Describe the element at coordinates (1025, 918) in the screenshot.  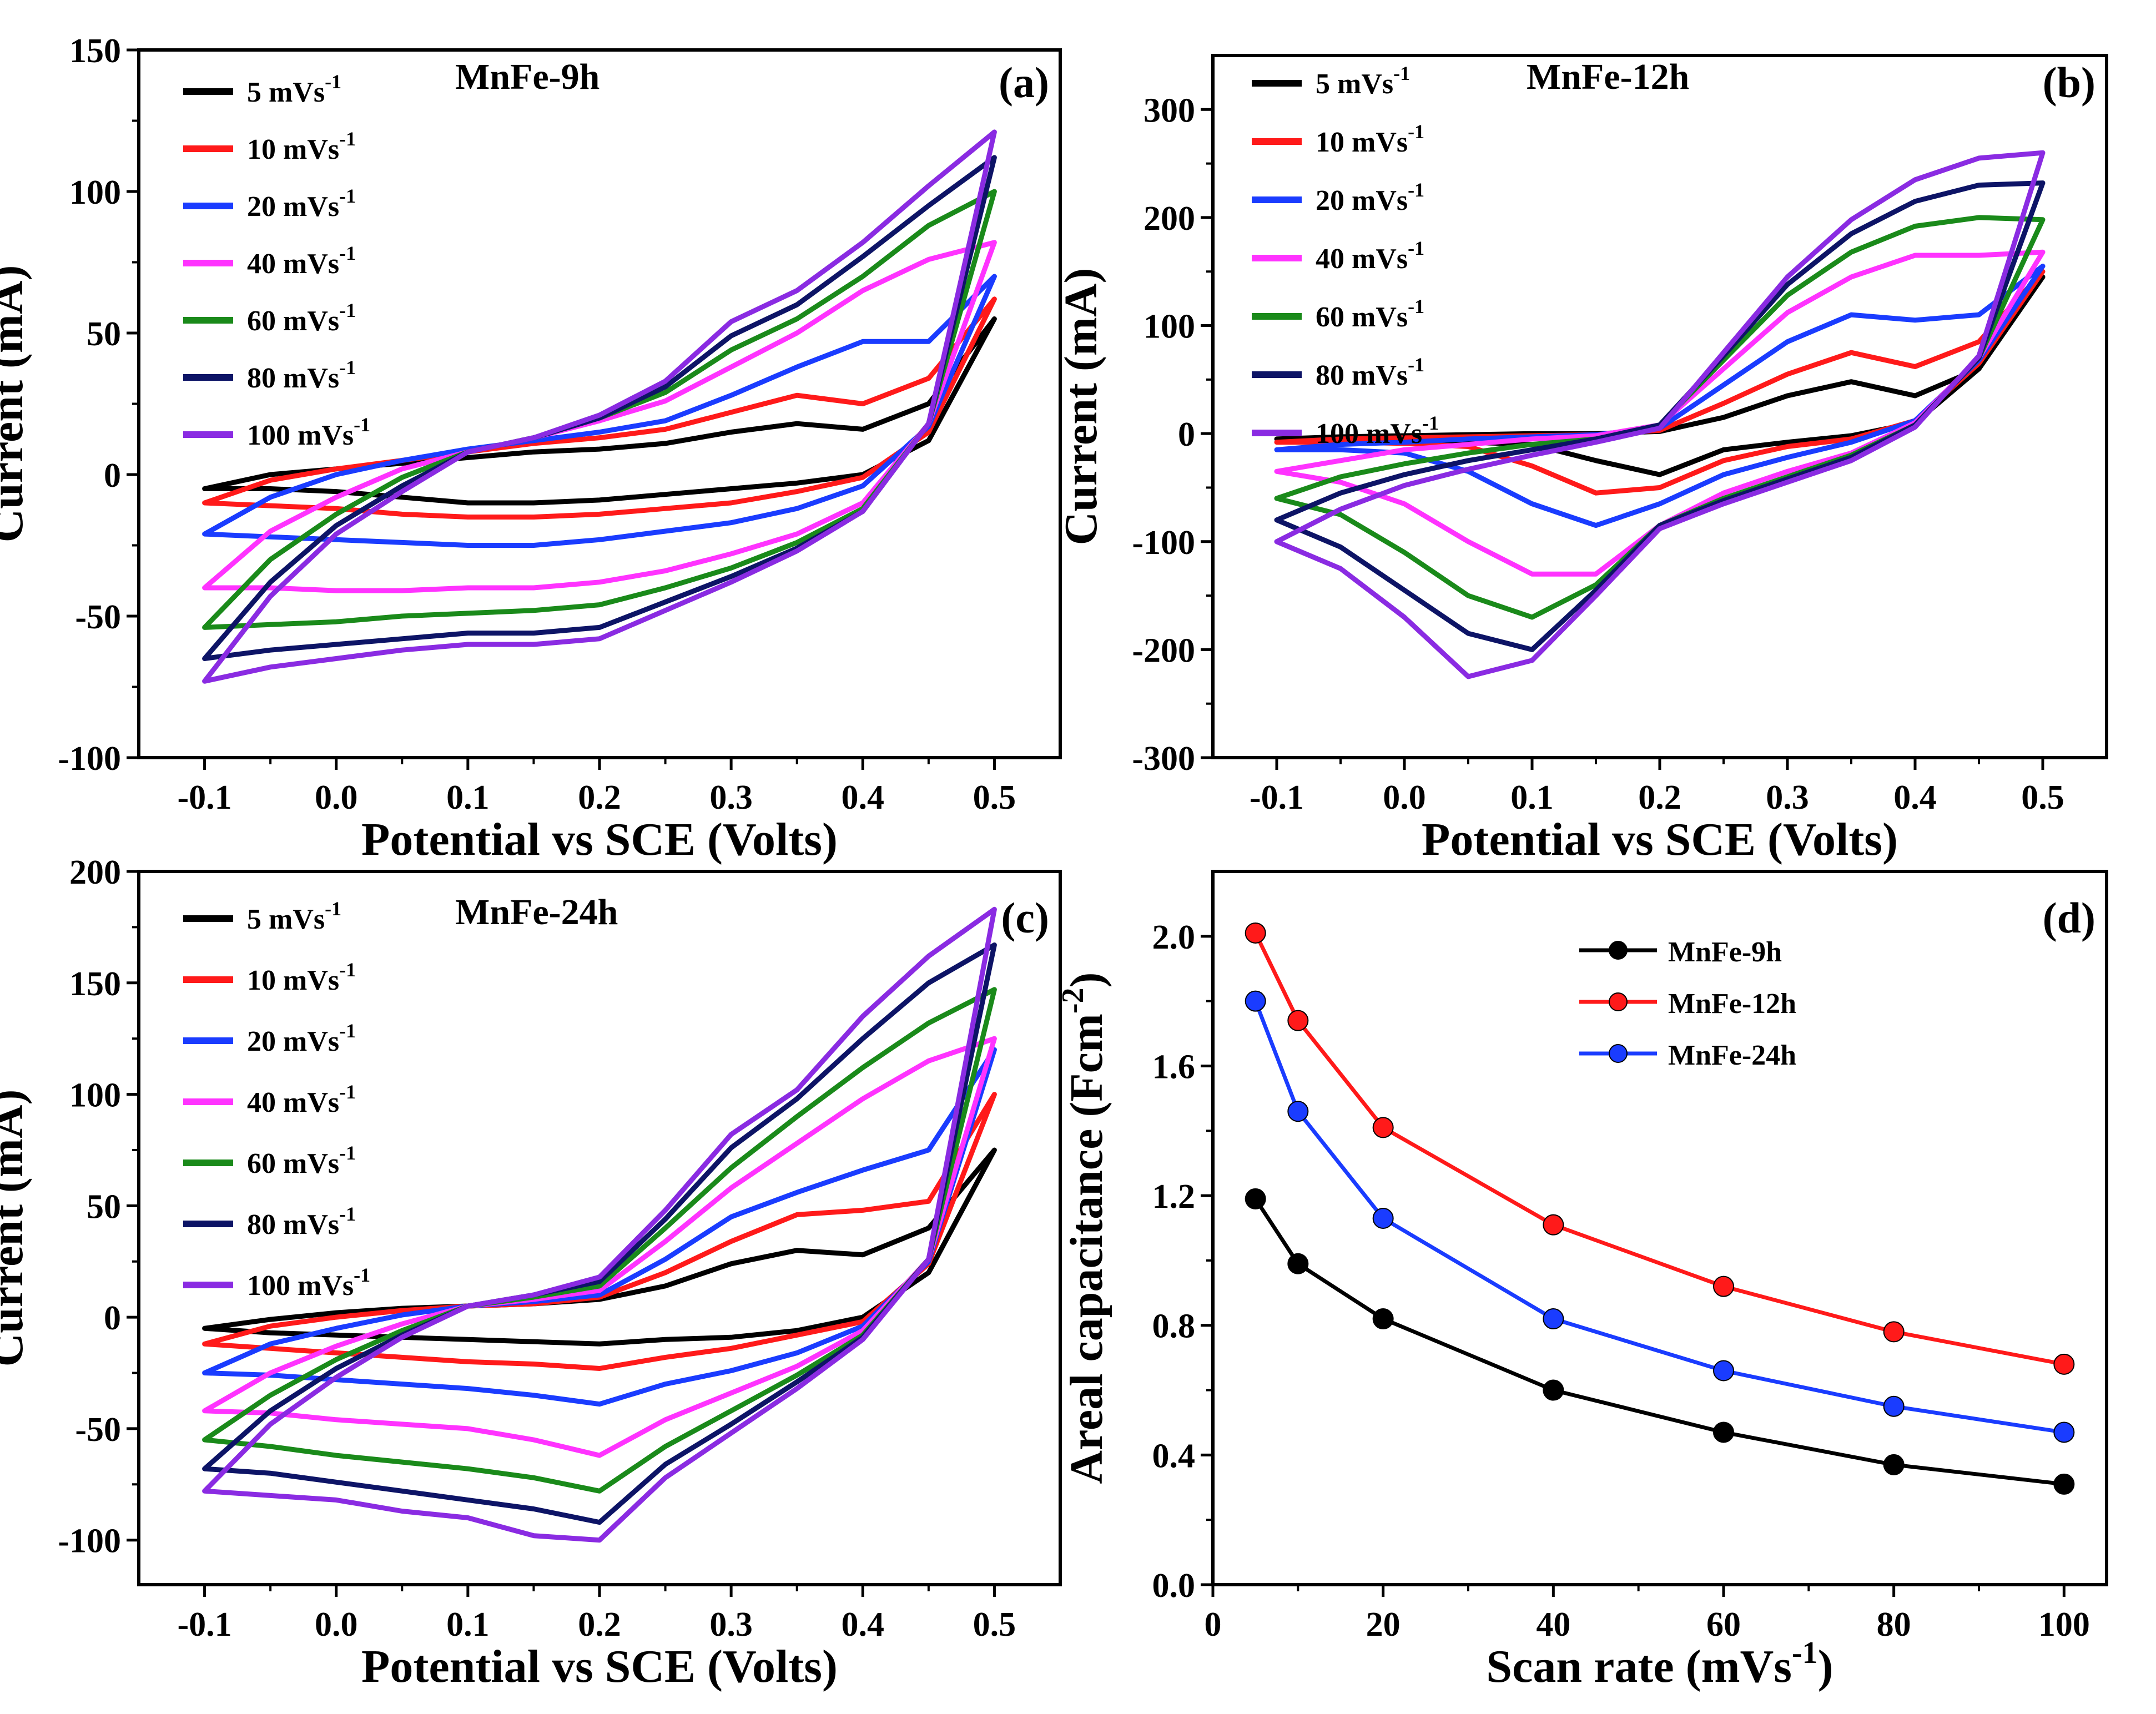
I see `panel-letter: (c)` at that location.